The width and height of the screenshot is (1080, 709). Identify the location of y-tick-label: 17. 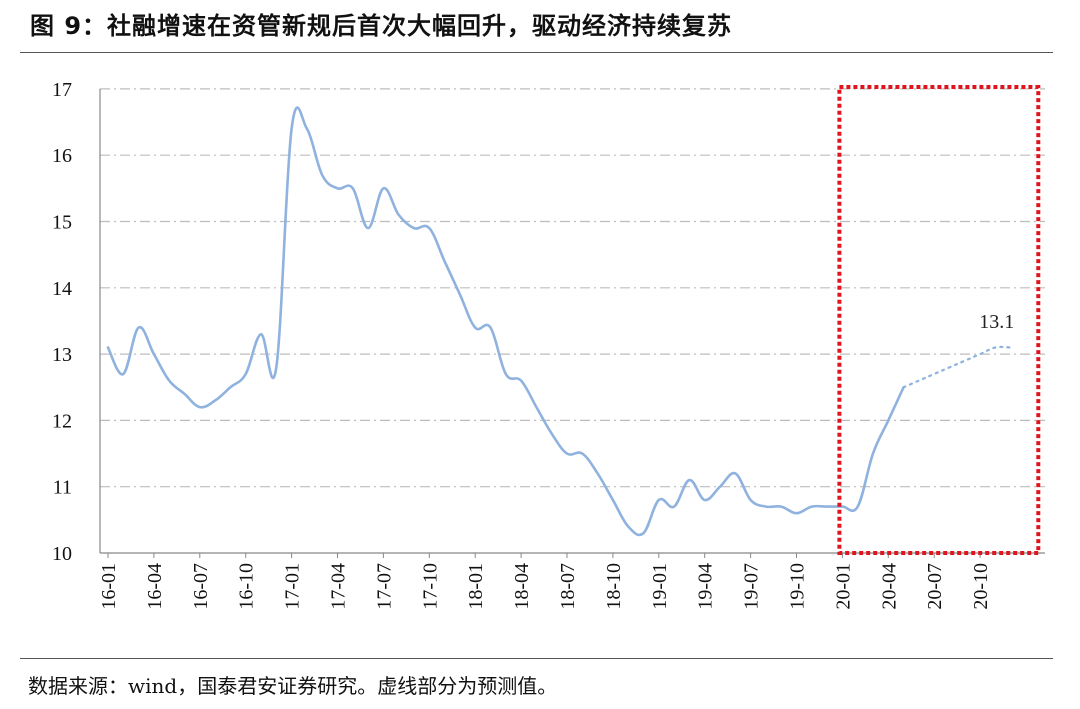
(62, 90).